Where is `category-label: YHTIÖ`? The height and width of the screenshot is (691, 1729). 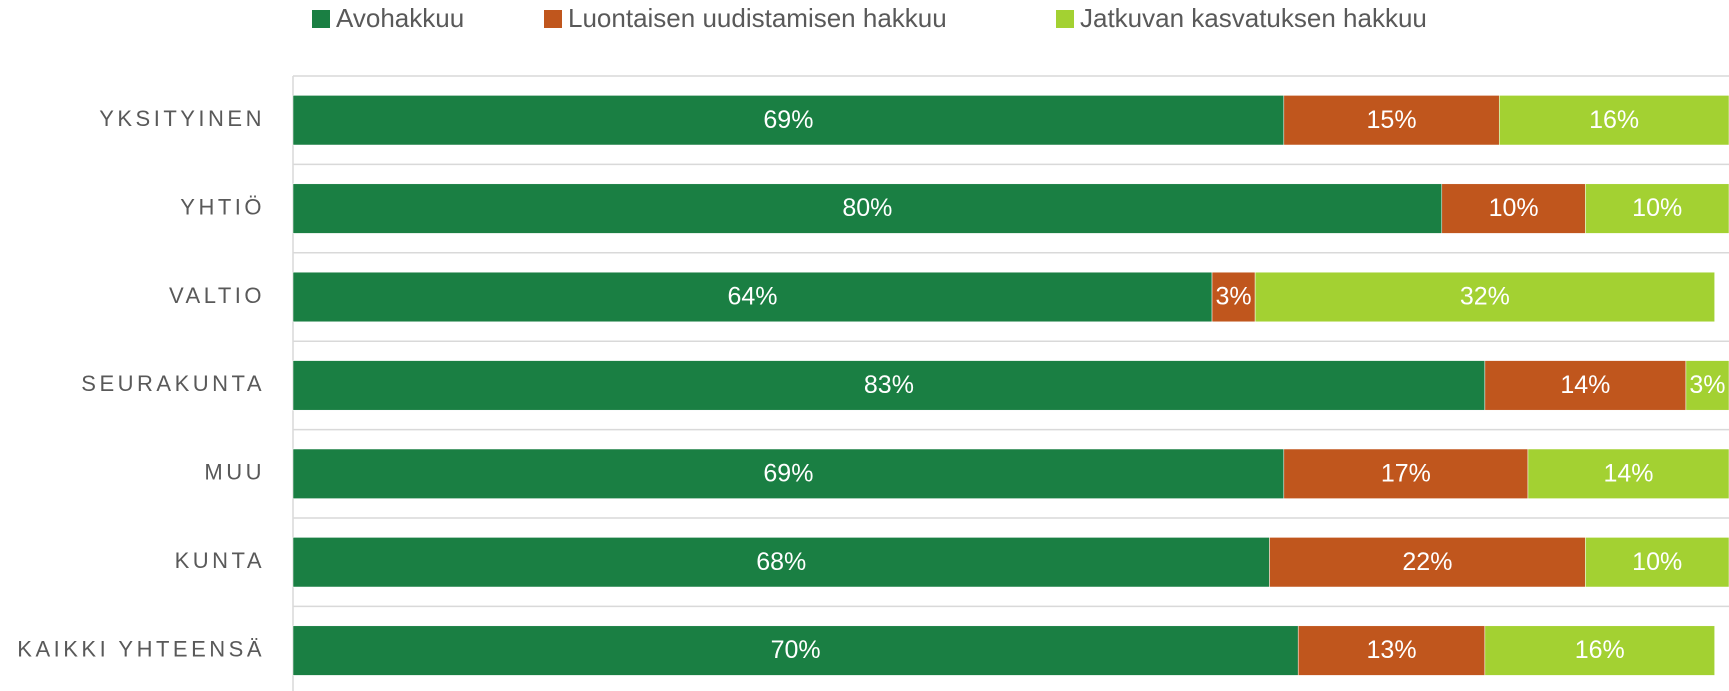 category-label: YHTIÖ is located at coordinates (222, 206).